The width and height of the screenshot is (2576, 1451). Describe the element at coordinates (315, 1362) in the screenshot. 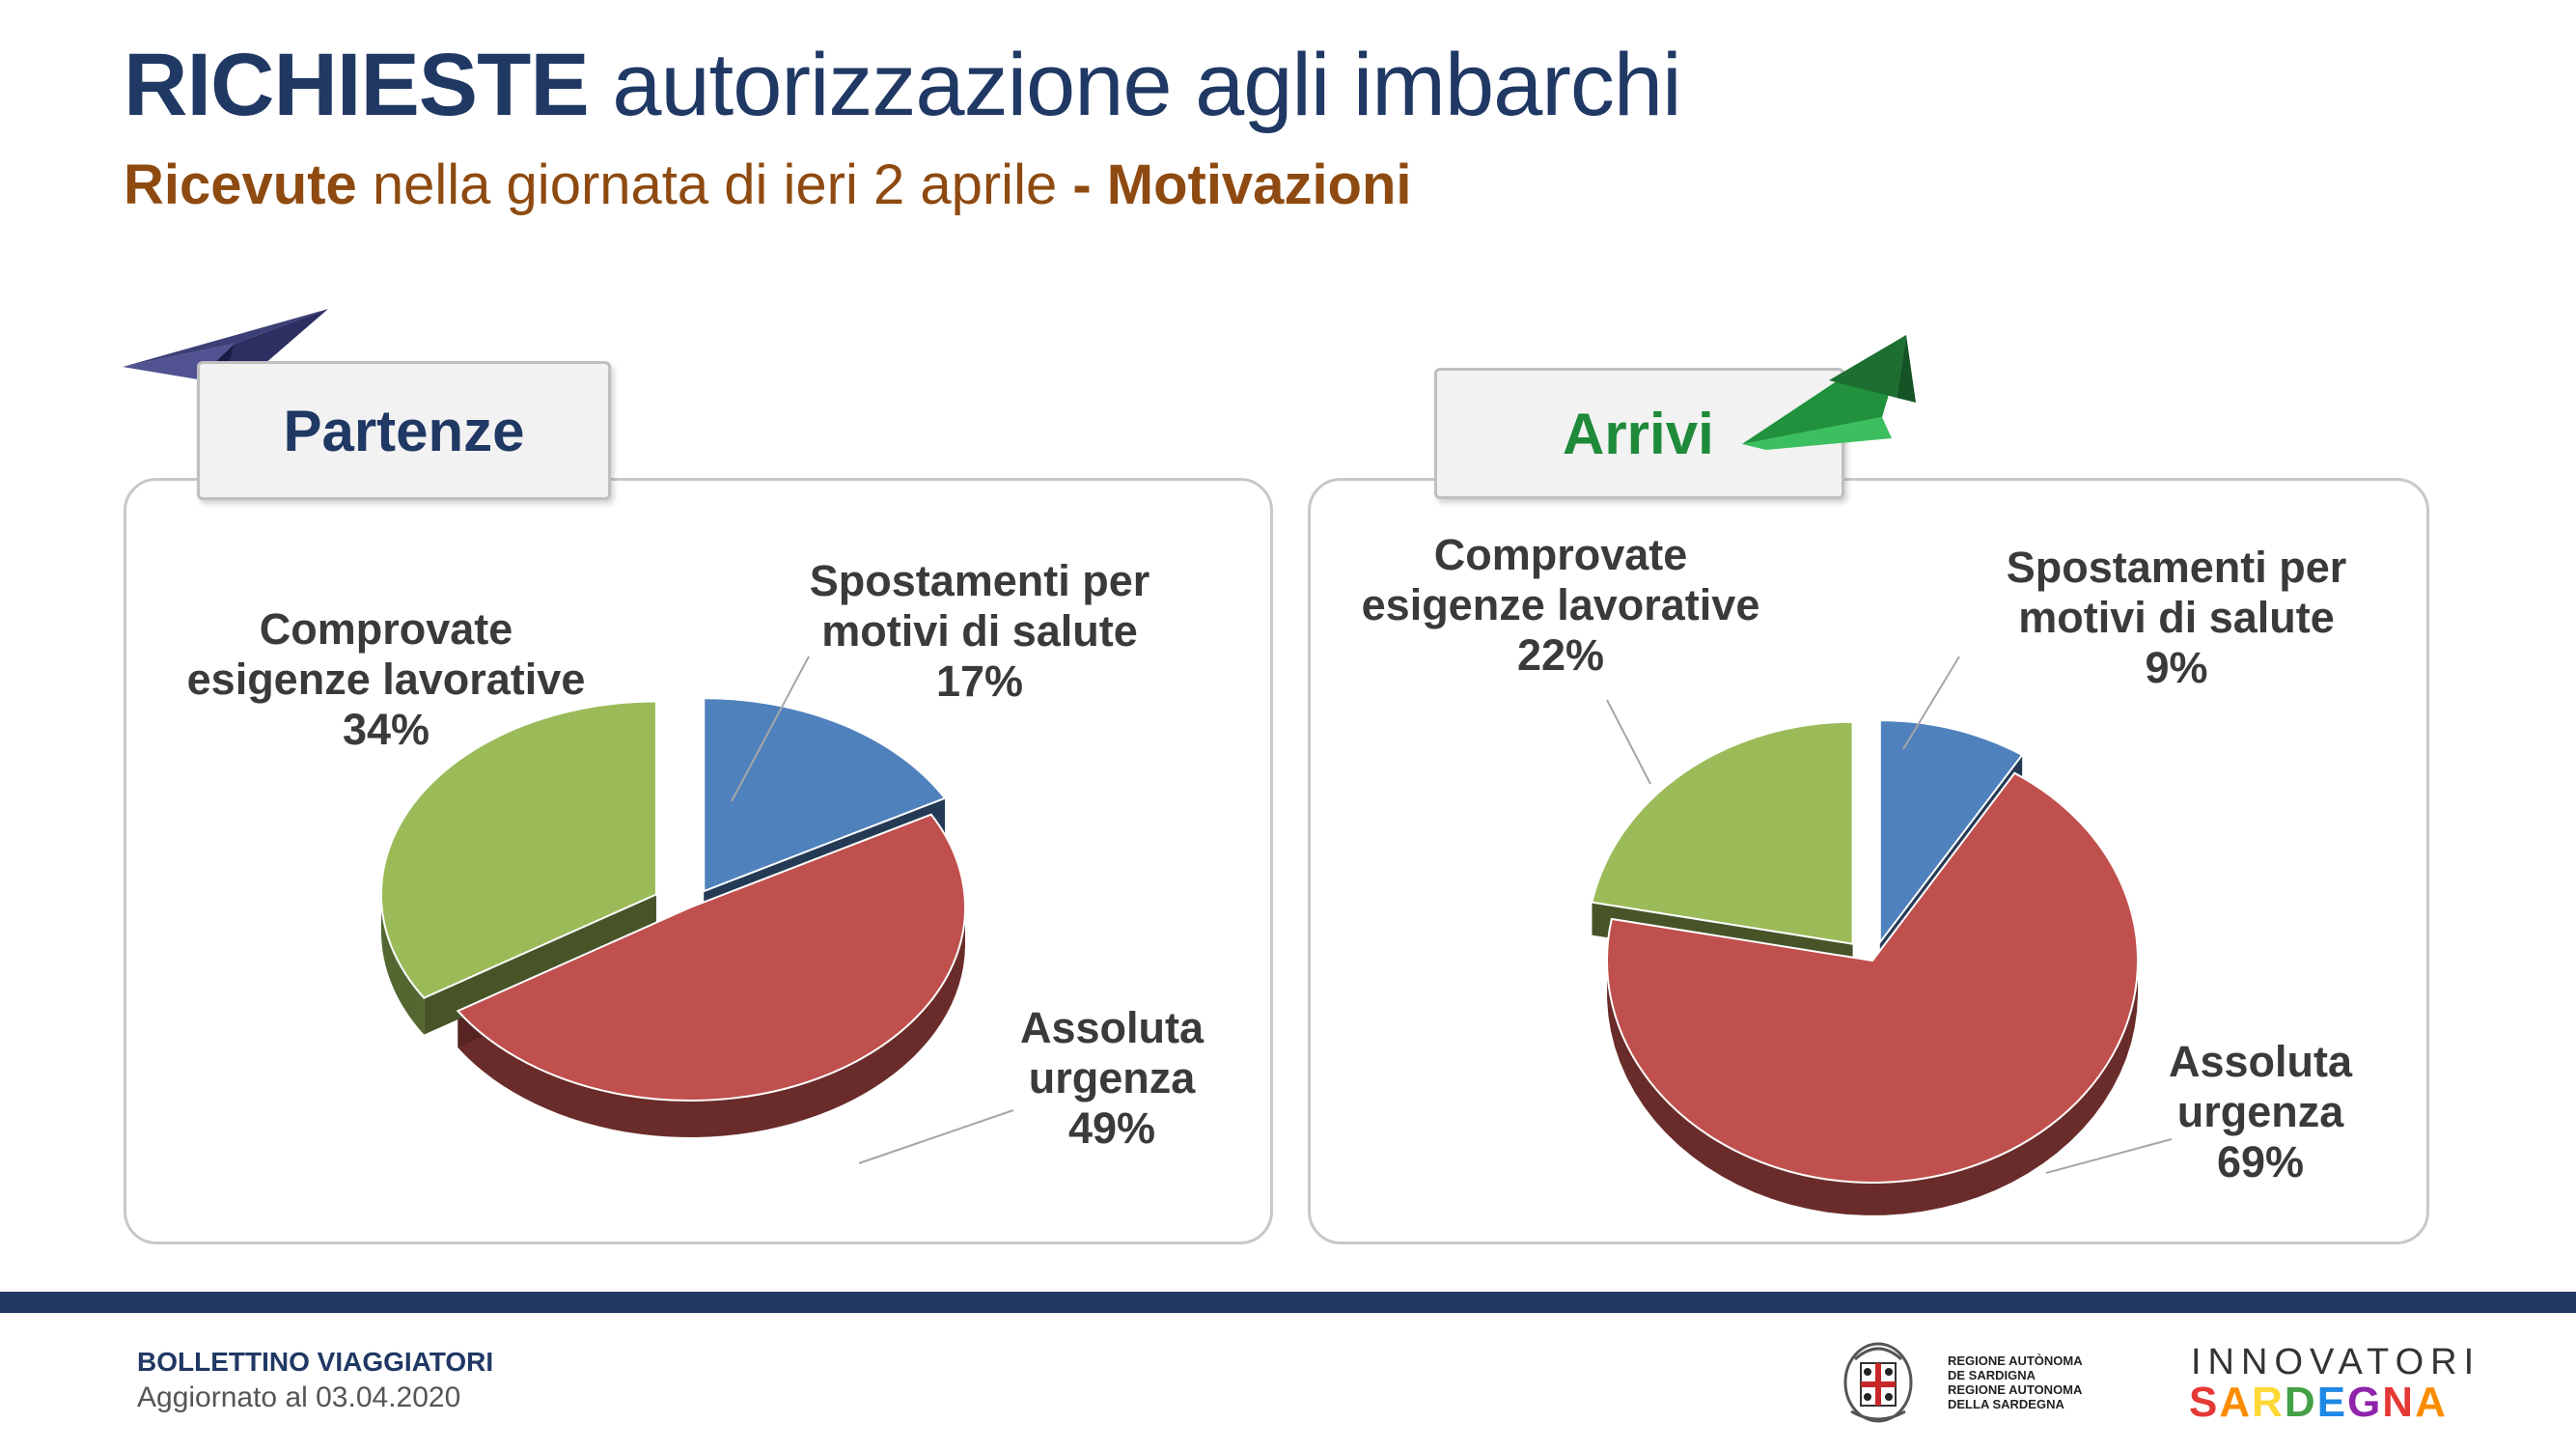

I see `bulletin-title: BOLLETTINO VIAGGIATORI` at that location.